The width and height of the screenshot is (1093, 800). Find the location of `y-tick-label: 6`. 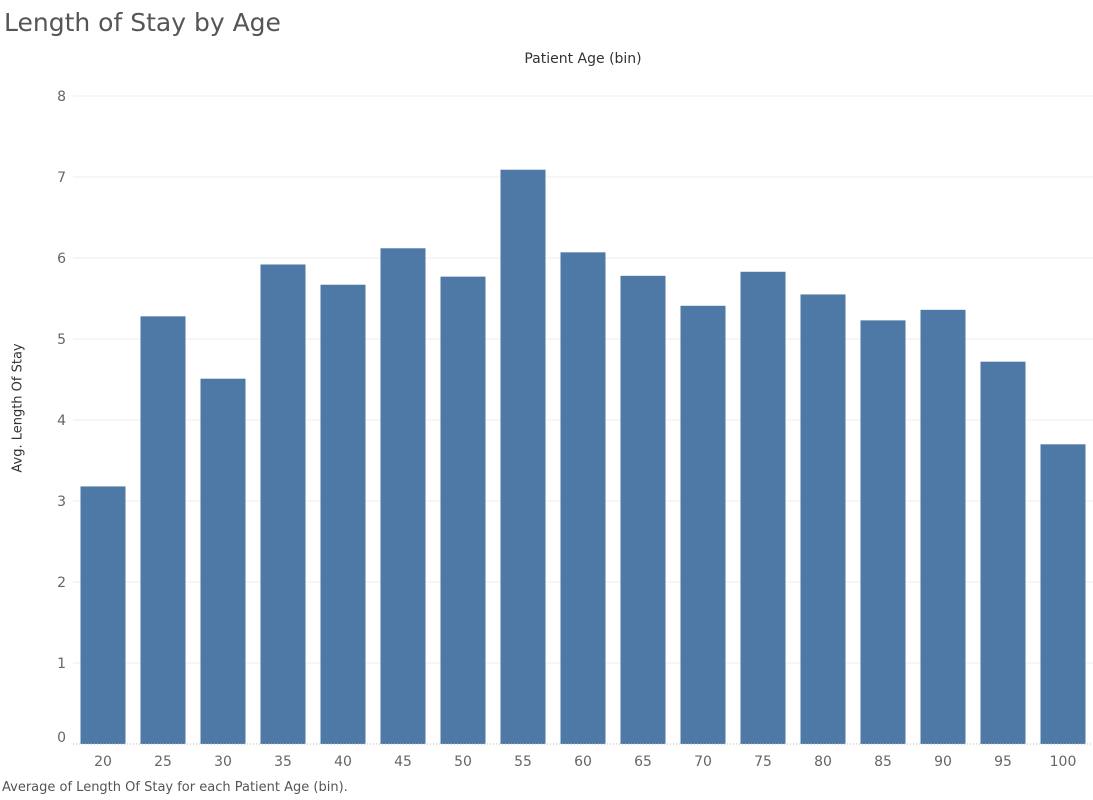

y-tick-label: 6 is located at coordinates (61, 259).